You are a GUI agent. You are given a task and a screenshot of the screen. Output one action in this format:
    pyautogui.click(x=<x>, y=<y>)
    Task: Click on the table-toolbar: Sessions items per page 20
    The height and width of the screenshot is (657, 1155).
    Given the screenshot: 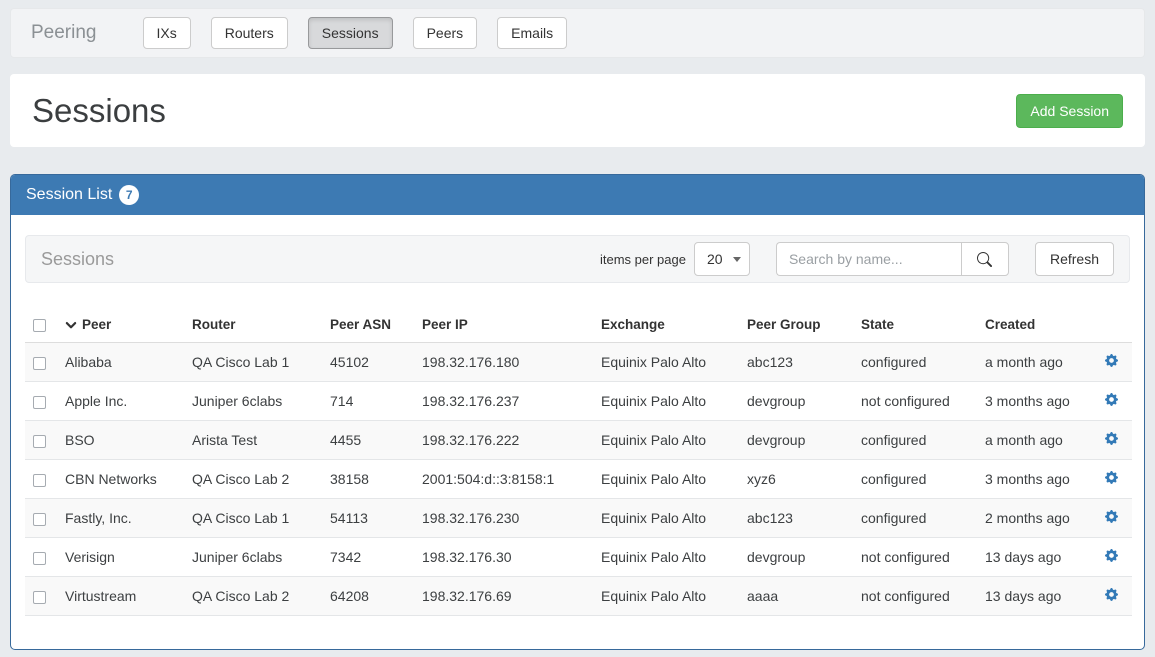 What is the action you would take?
    pyautogui.click(x=577, y=259)
    